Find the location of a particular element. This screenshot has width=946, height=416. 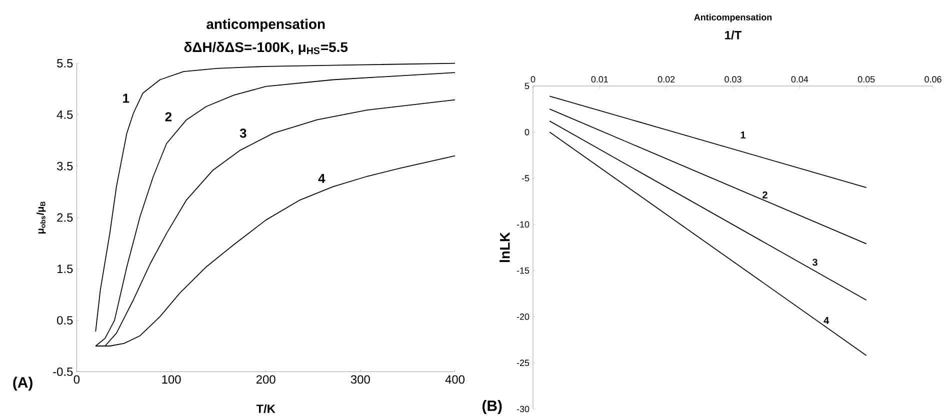

x-tick-label: 0.04 is located at coordinates (799, 79).